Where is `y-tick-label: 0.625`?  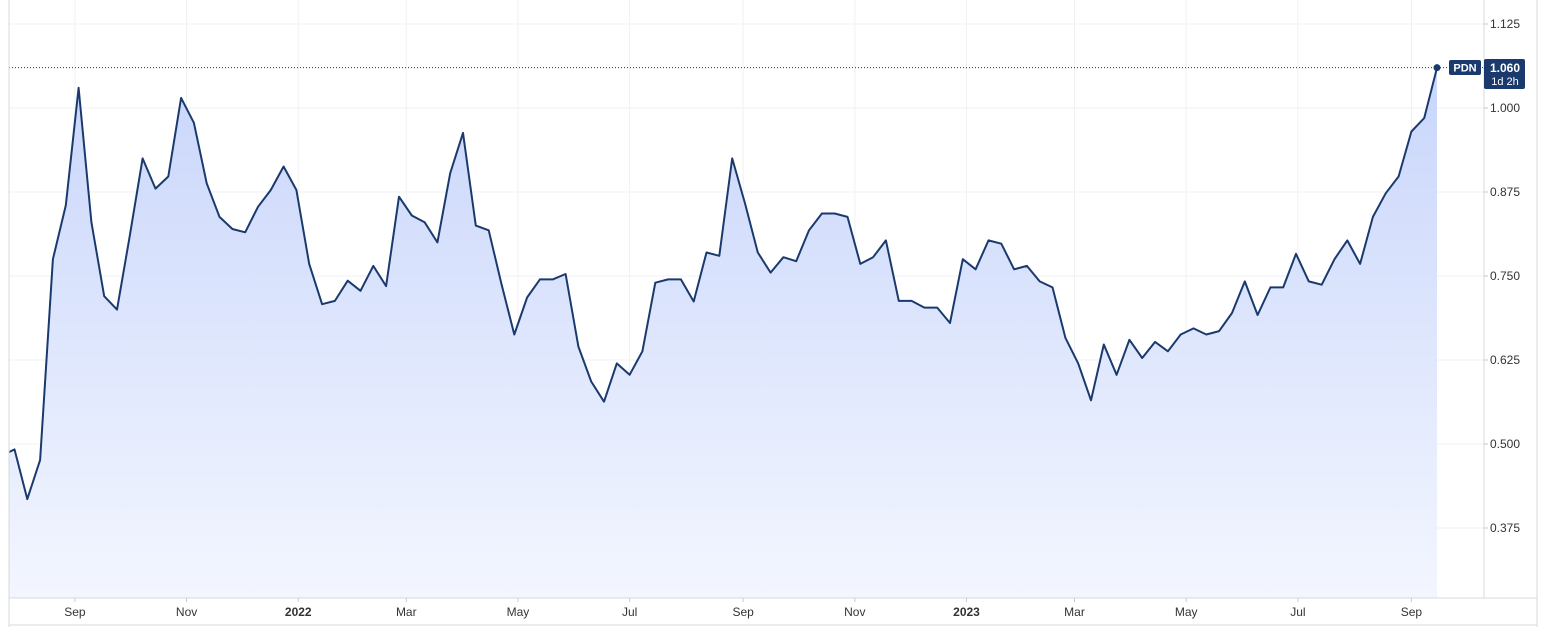 y-tick-label: 0.625 is located at coordinates (1505, 360).